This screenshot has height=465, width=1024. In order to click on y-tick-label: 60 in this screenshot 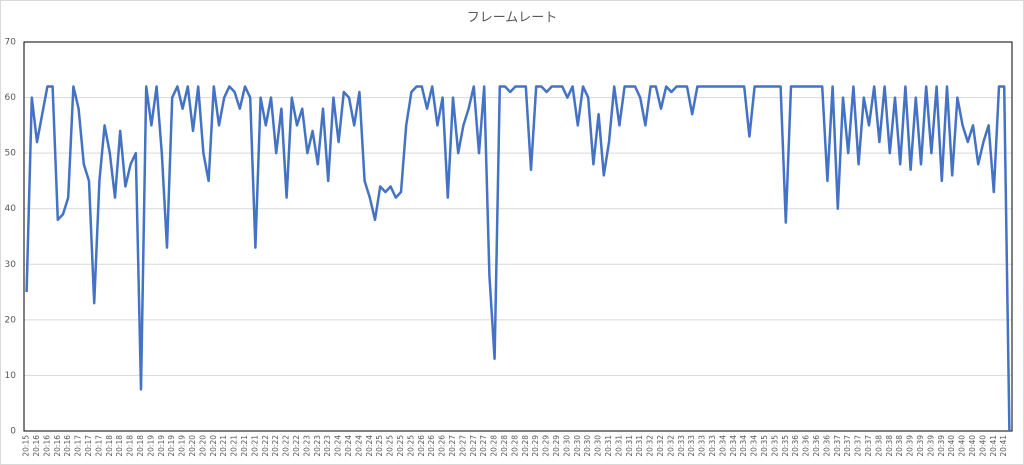, I will do `click(11, 98)`.